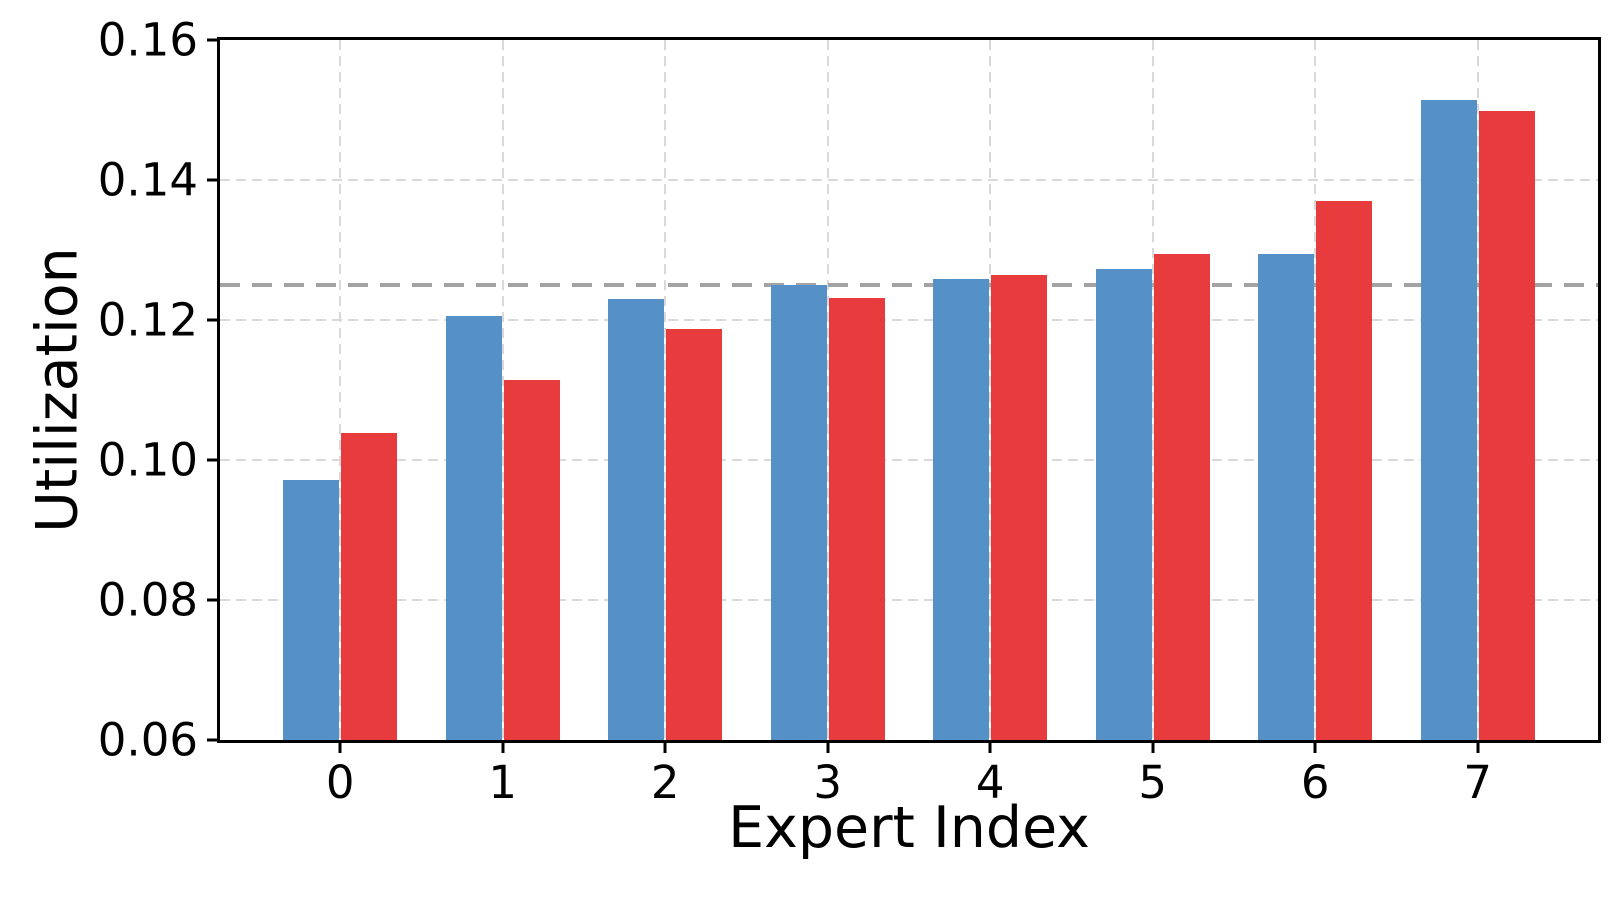  I want to click on x-tick-label: 6, so click(1315, 782).